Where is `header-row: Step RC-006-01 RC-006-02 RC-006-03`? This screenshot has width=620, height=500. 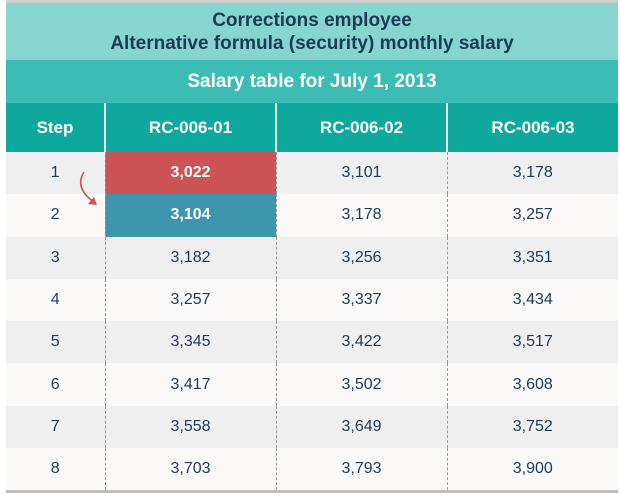
header-row: Step RC-006-01 RC-006-02 RC-006-03 is located at coordinates (312, 127).